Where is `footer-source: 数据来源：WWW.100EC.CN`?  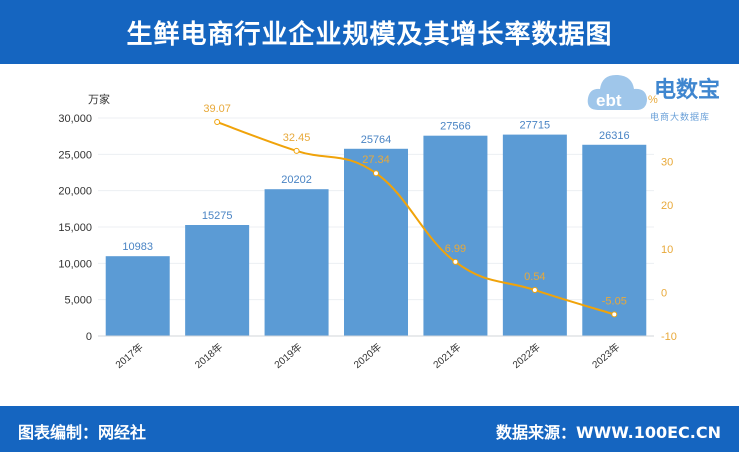
footer-source: 数据来源：WWW.100EC.CN is located at coordinates (608, 432).